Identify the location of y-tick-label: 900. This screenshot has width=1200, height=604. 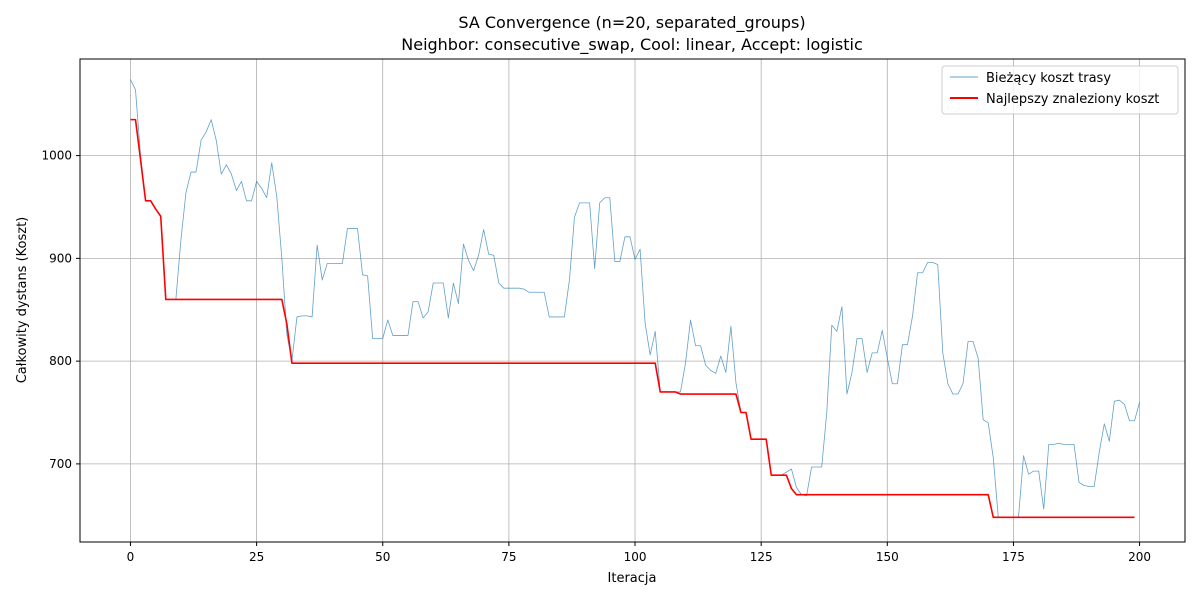
(60, 258).